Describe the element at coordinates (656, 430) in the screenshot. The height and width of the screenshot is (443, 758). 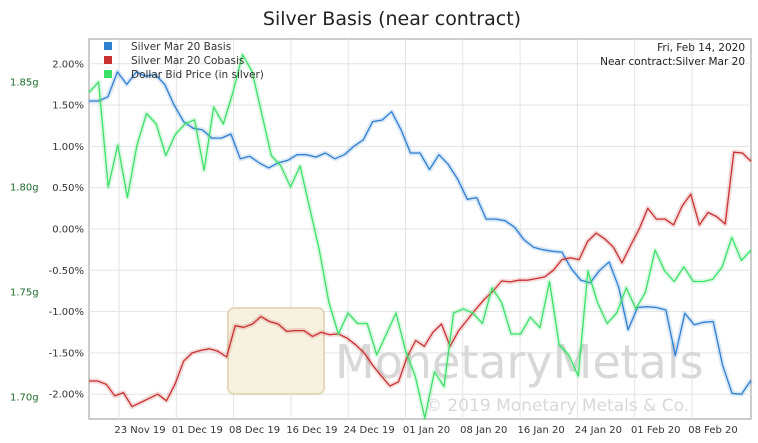
I see `x-tick-label: 01 Feb 20` at that location.